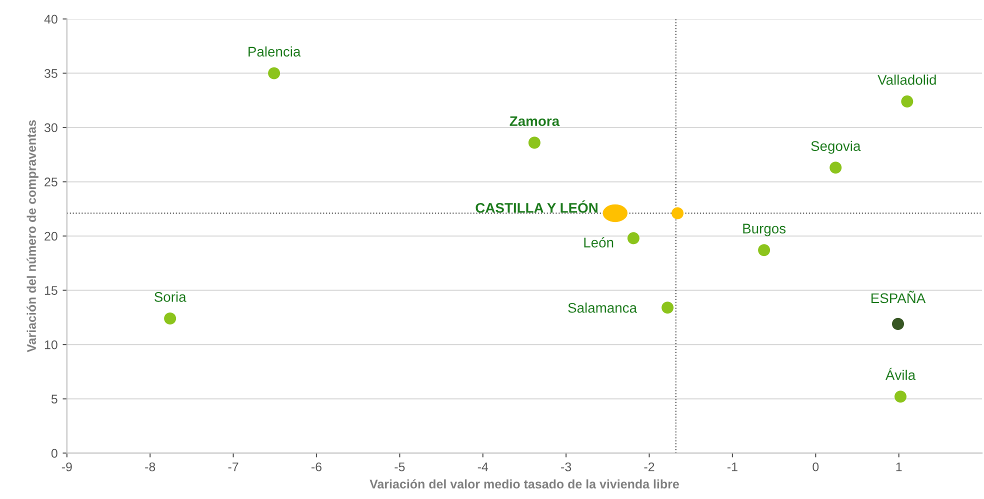  Describe the element at coordinates (51, 73) in the screenshot. I see `y-tick-label: 35` at that location.